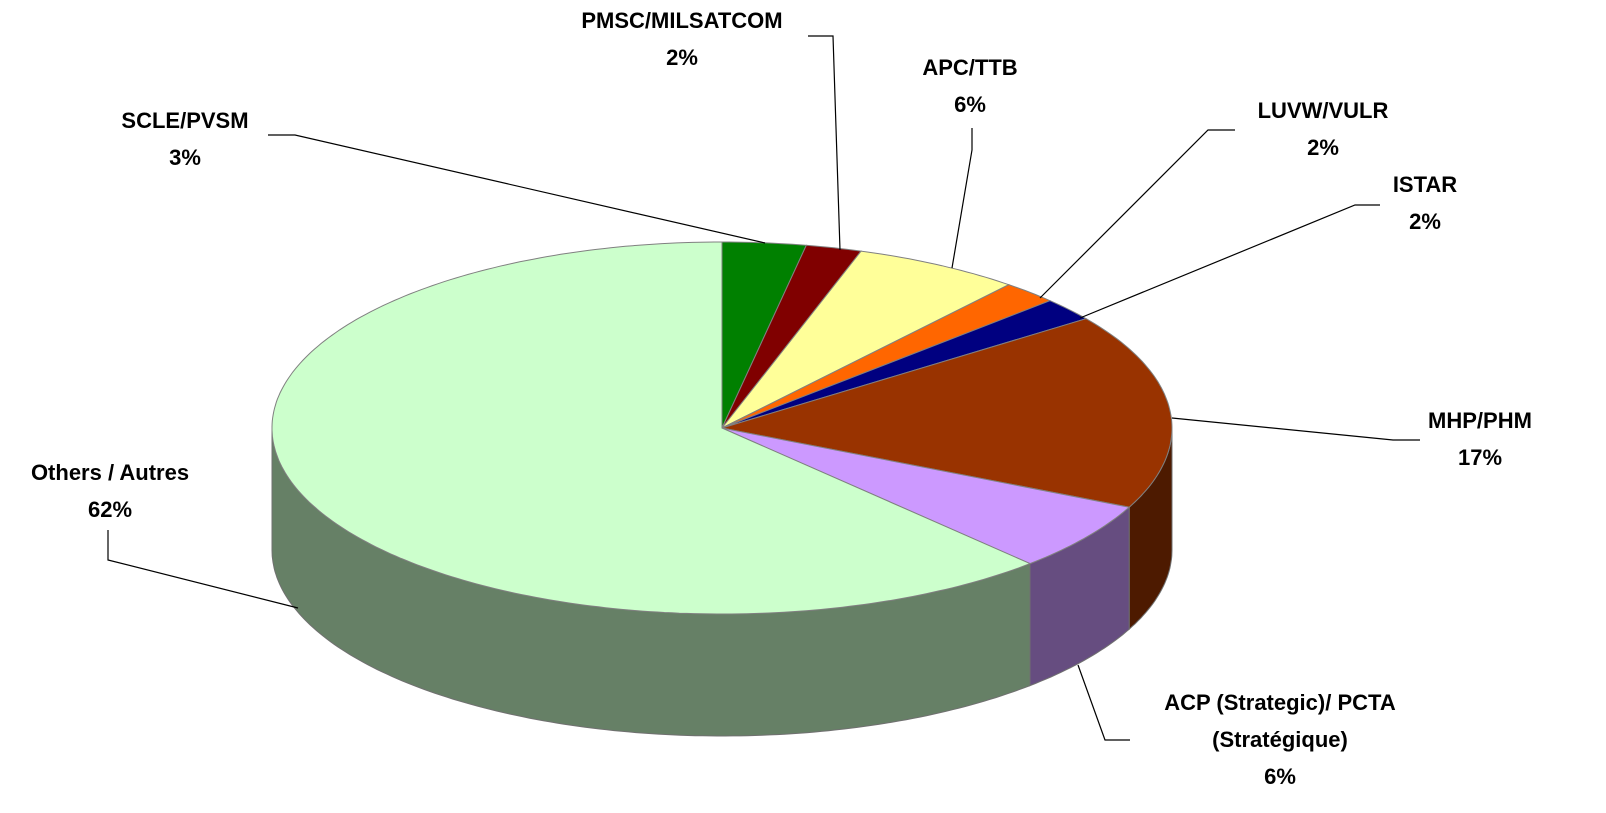 The height and width of the screenshot is (813, 1606). Describe the element at coordinates (185, 120) in the screenshot. I see `slice-name: SCLE/PVSM` at that location.